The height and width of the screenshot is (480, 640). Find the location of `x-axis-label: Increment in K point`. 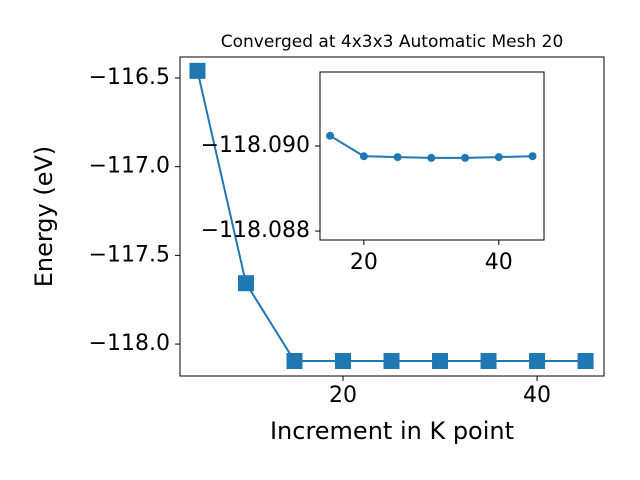

x-axis-label: Increment in K point is located at coordinates (392, 431).